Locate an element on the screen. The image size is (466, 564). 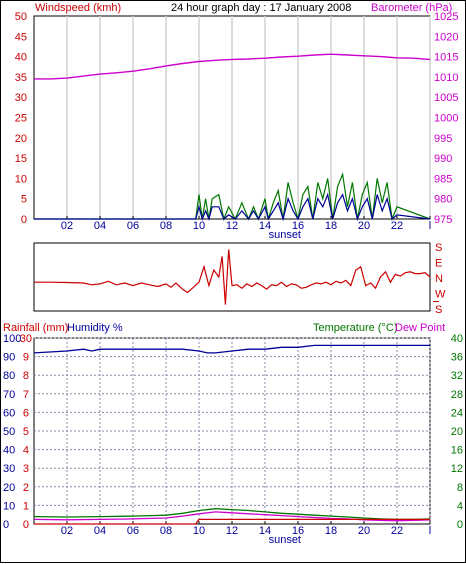
barometer-tick-label: 980 is located at coordinates (443, 200).